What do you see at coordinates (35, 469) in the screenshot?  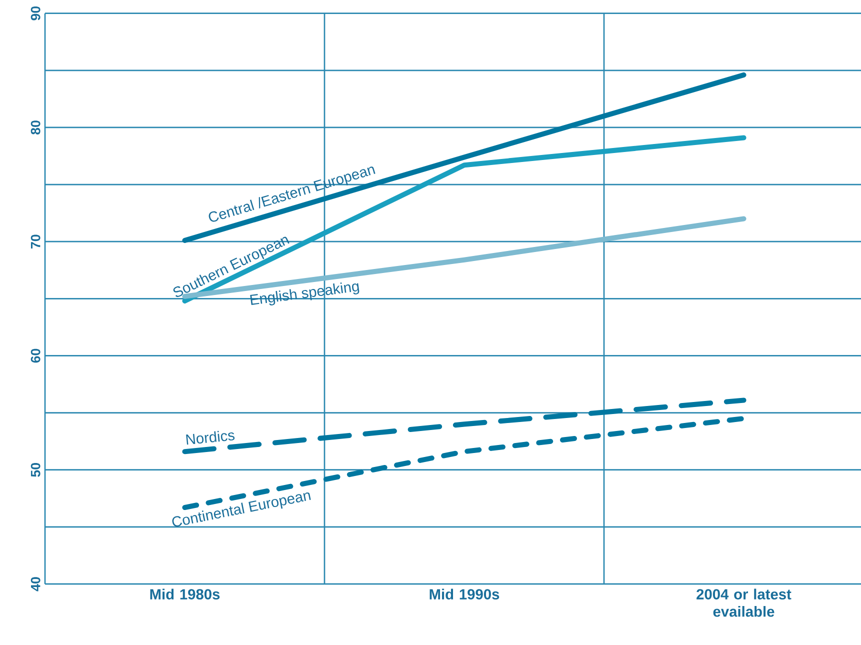 I see `y-tick-label: 50` at bounding box center [35, 469].